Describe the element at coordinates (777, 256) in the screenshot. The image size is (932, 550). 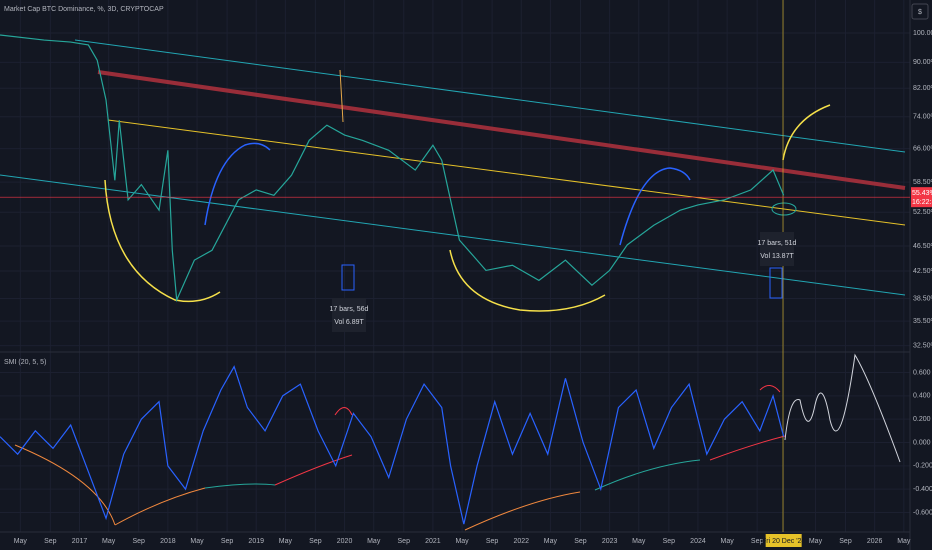
I see `box-text: Vol 13.87T` at that location.